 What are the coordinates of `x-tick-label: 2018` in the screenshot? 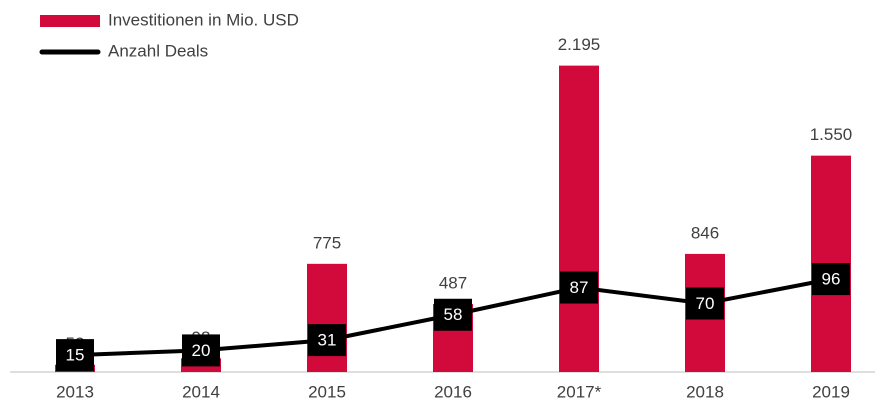 It's located at (705, 391).